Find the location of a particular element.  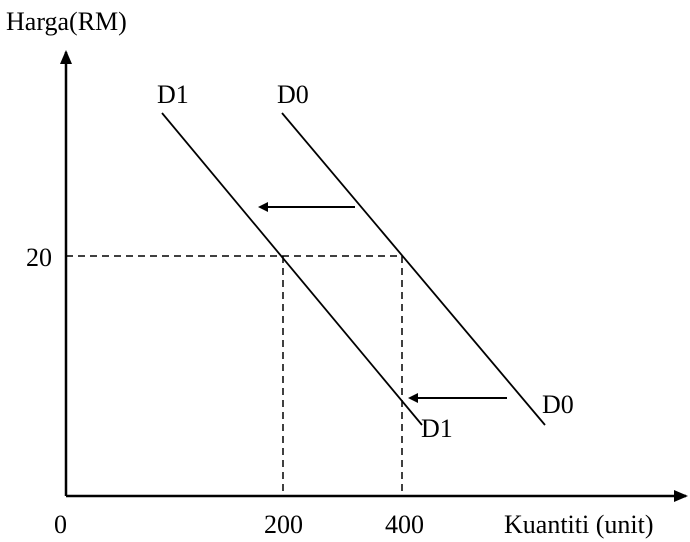

quantity-tick-label-old: 400 is located at coordinates (404, 524).